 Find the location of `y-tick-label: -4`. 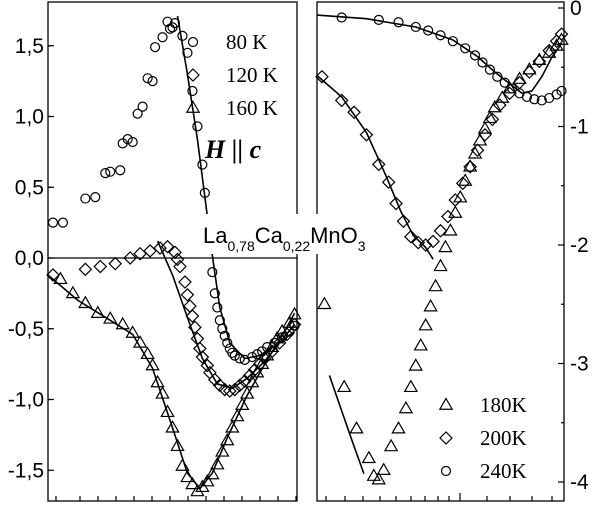

y-tick-label: -4 is located at coordinates (579, 482).